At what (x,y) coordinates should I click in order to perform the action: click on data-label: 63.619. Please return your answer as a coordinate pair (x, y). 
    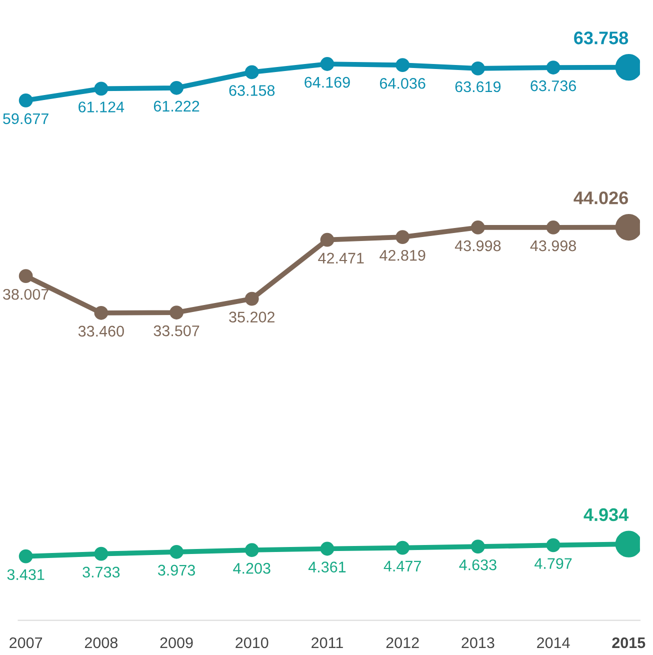
    Looking at the image, I should click on (478, 86).